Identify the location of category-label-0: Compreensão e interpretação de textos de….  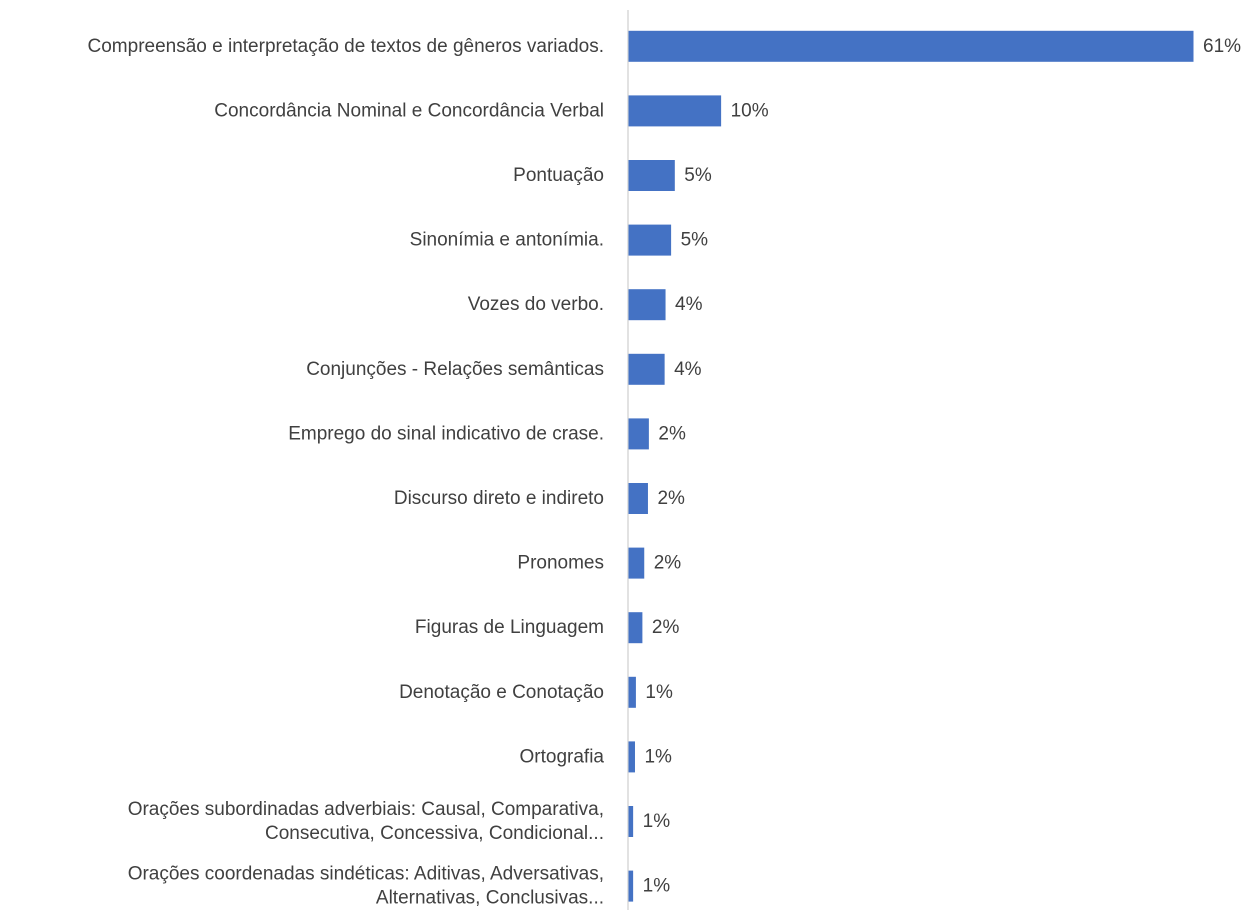
(346, 46).